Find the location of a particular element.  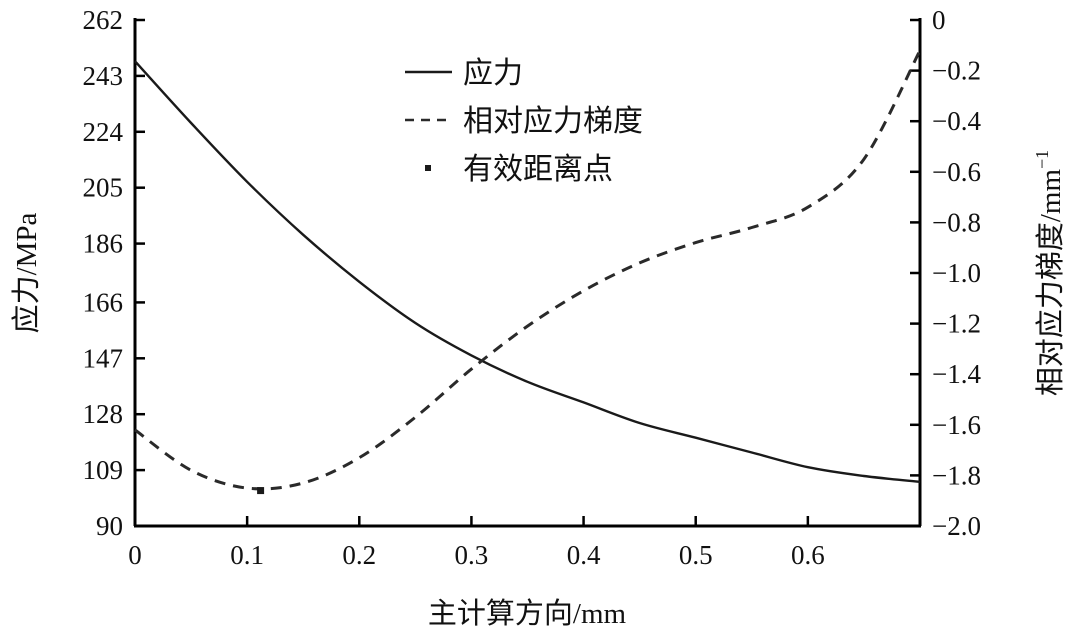

legend-label: 应力 is located at coordinates (493, 73).